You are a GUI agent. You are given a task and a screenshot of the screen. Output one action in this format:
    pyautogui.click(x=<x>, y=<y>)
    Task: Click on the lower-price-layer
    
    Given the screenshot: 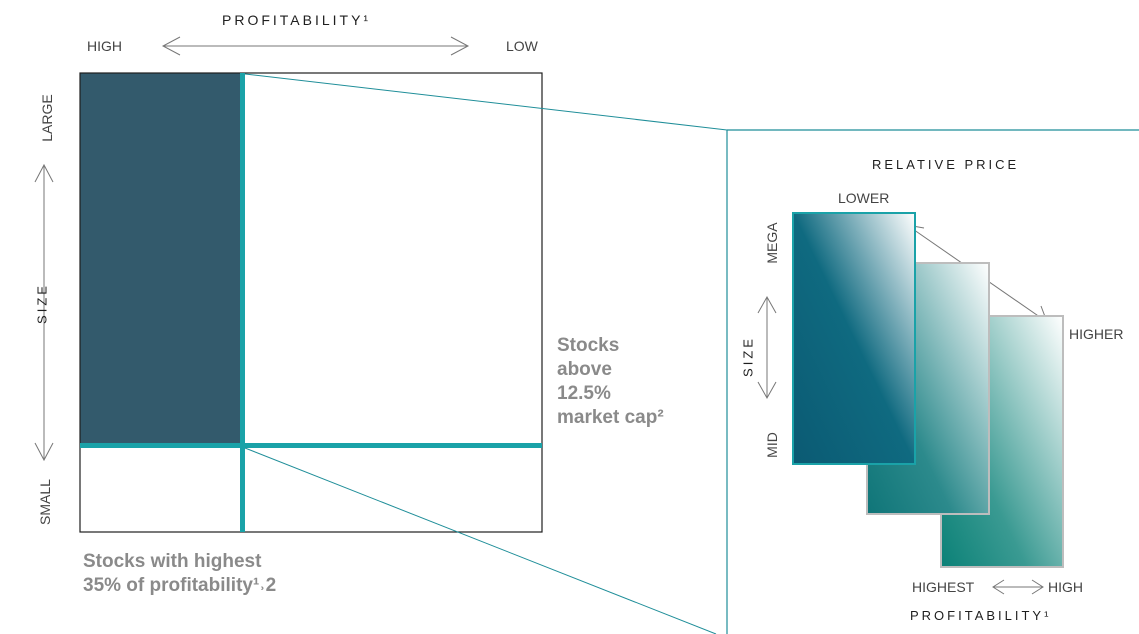 What is the action you would take?
    pyautogui.click(x=854, y=338)
    